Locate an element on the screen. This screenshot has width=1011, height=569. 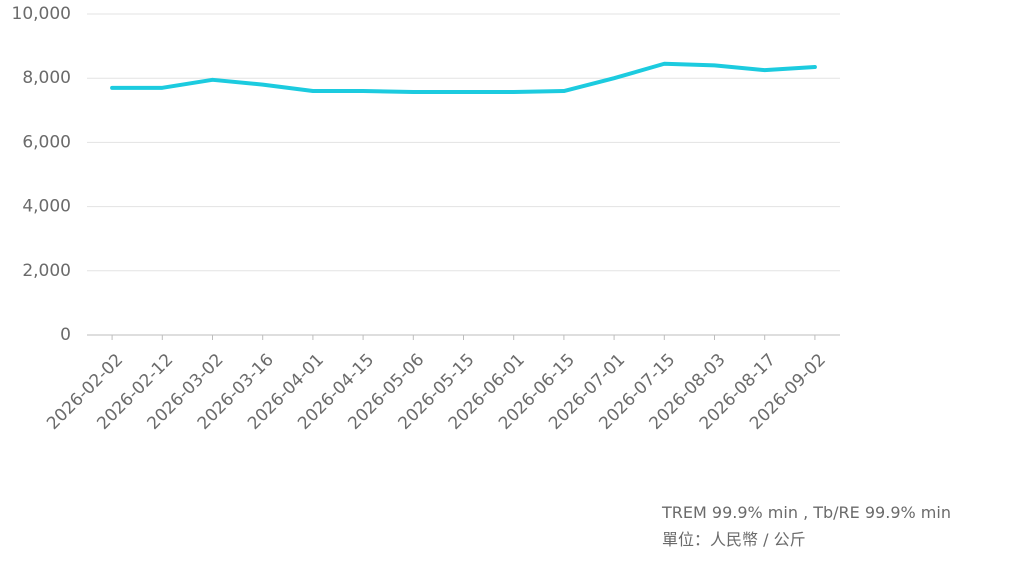
y-tick-label: 8,000 is located at coordinates (46, 78).